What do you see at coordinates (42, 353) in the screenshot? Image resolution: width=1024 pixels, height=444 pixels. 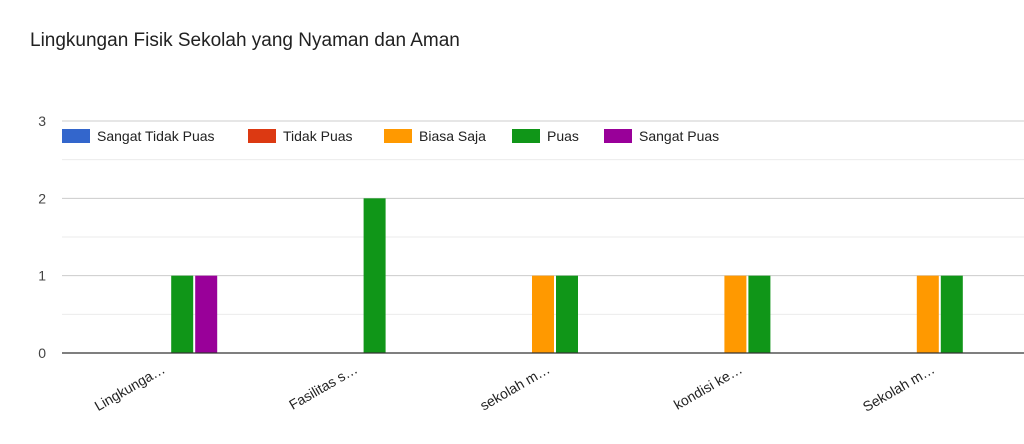 I see `y-tick-label: 0` at bounding box center [42, 353].